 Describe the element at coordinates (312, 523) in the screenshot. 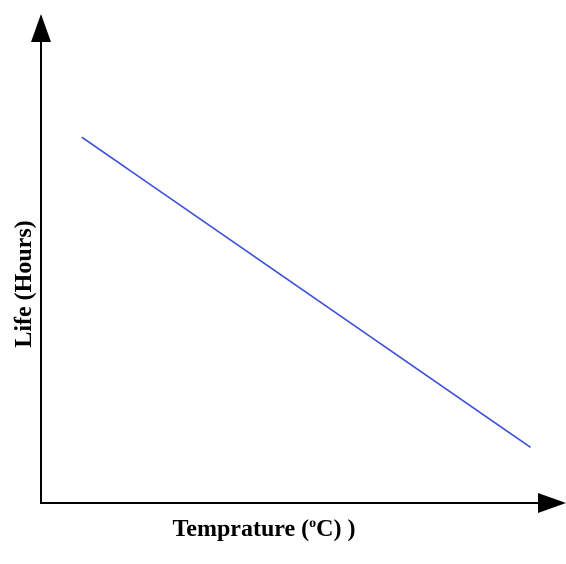

I see `x-axis-label-degree: o` at that location.